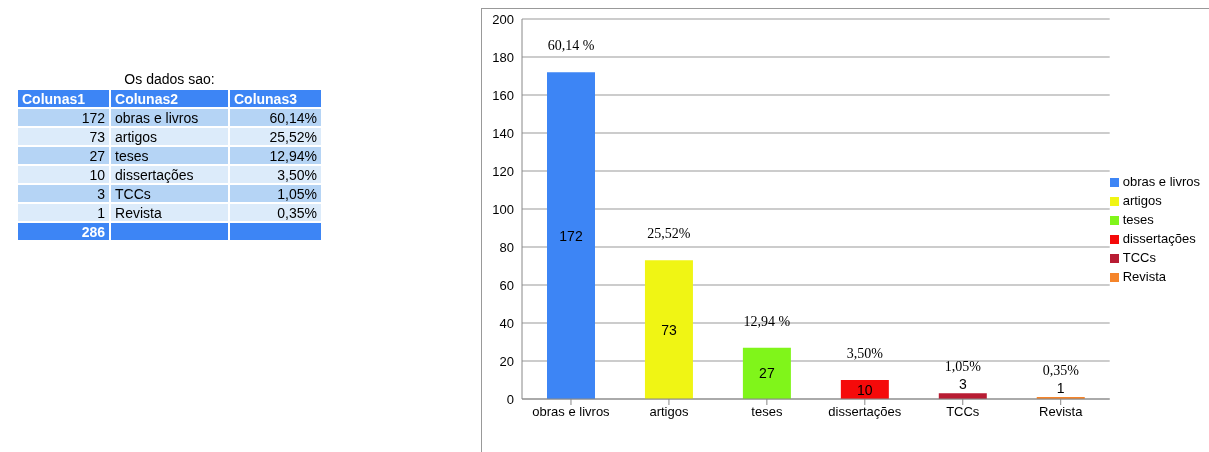 The image size is (1209, 452). I want to click on text: 27, so click(64, 155).